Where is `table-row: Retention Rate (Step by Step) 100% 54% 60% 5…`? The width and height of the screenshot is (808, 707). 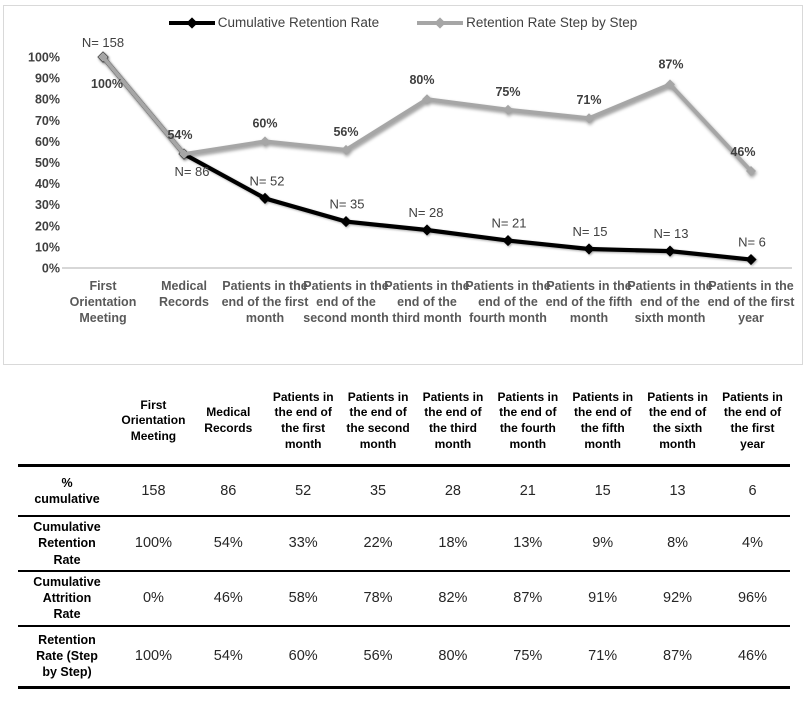
table-row: Retention Rate (Step by Step) 100% 54% 60% 5… is located at coordinates (404, 657).